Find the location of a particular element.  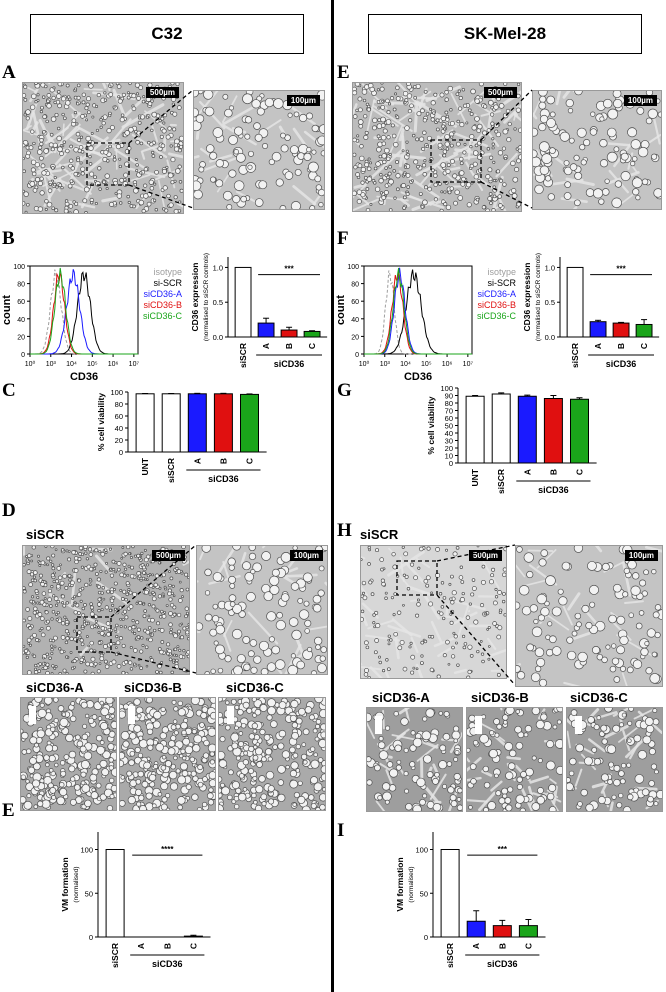

histogram-xlabel: CD36 is located at coordinates (84, 375).